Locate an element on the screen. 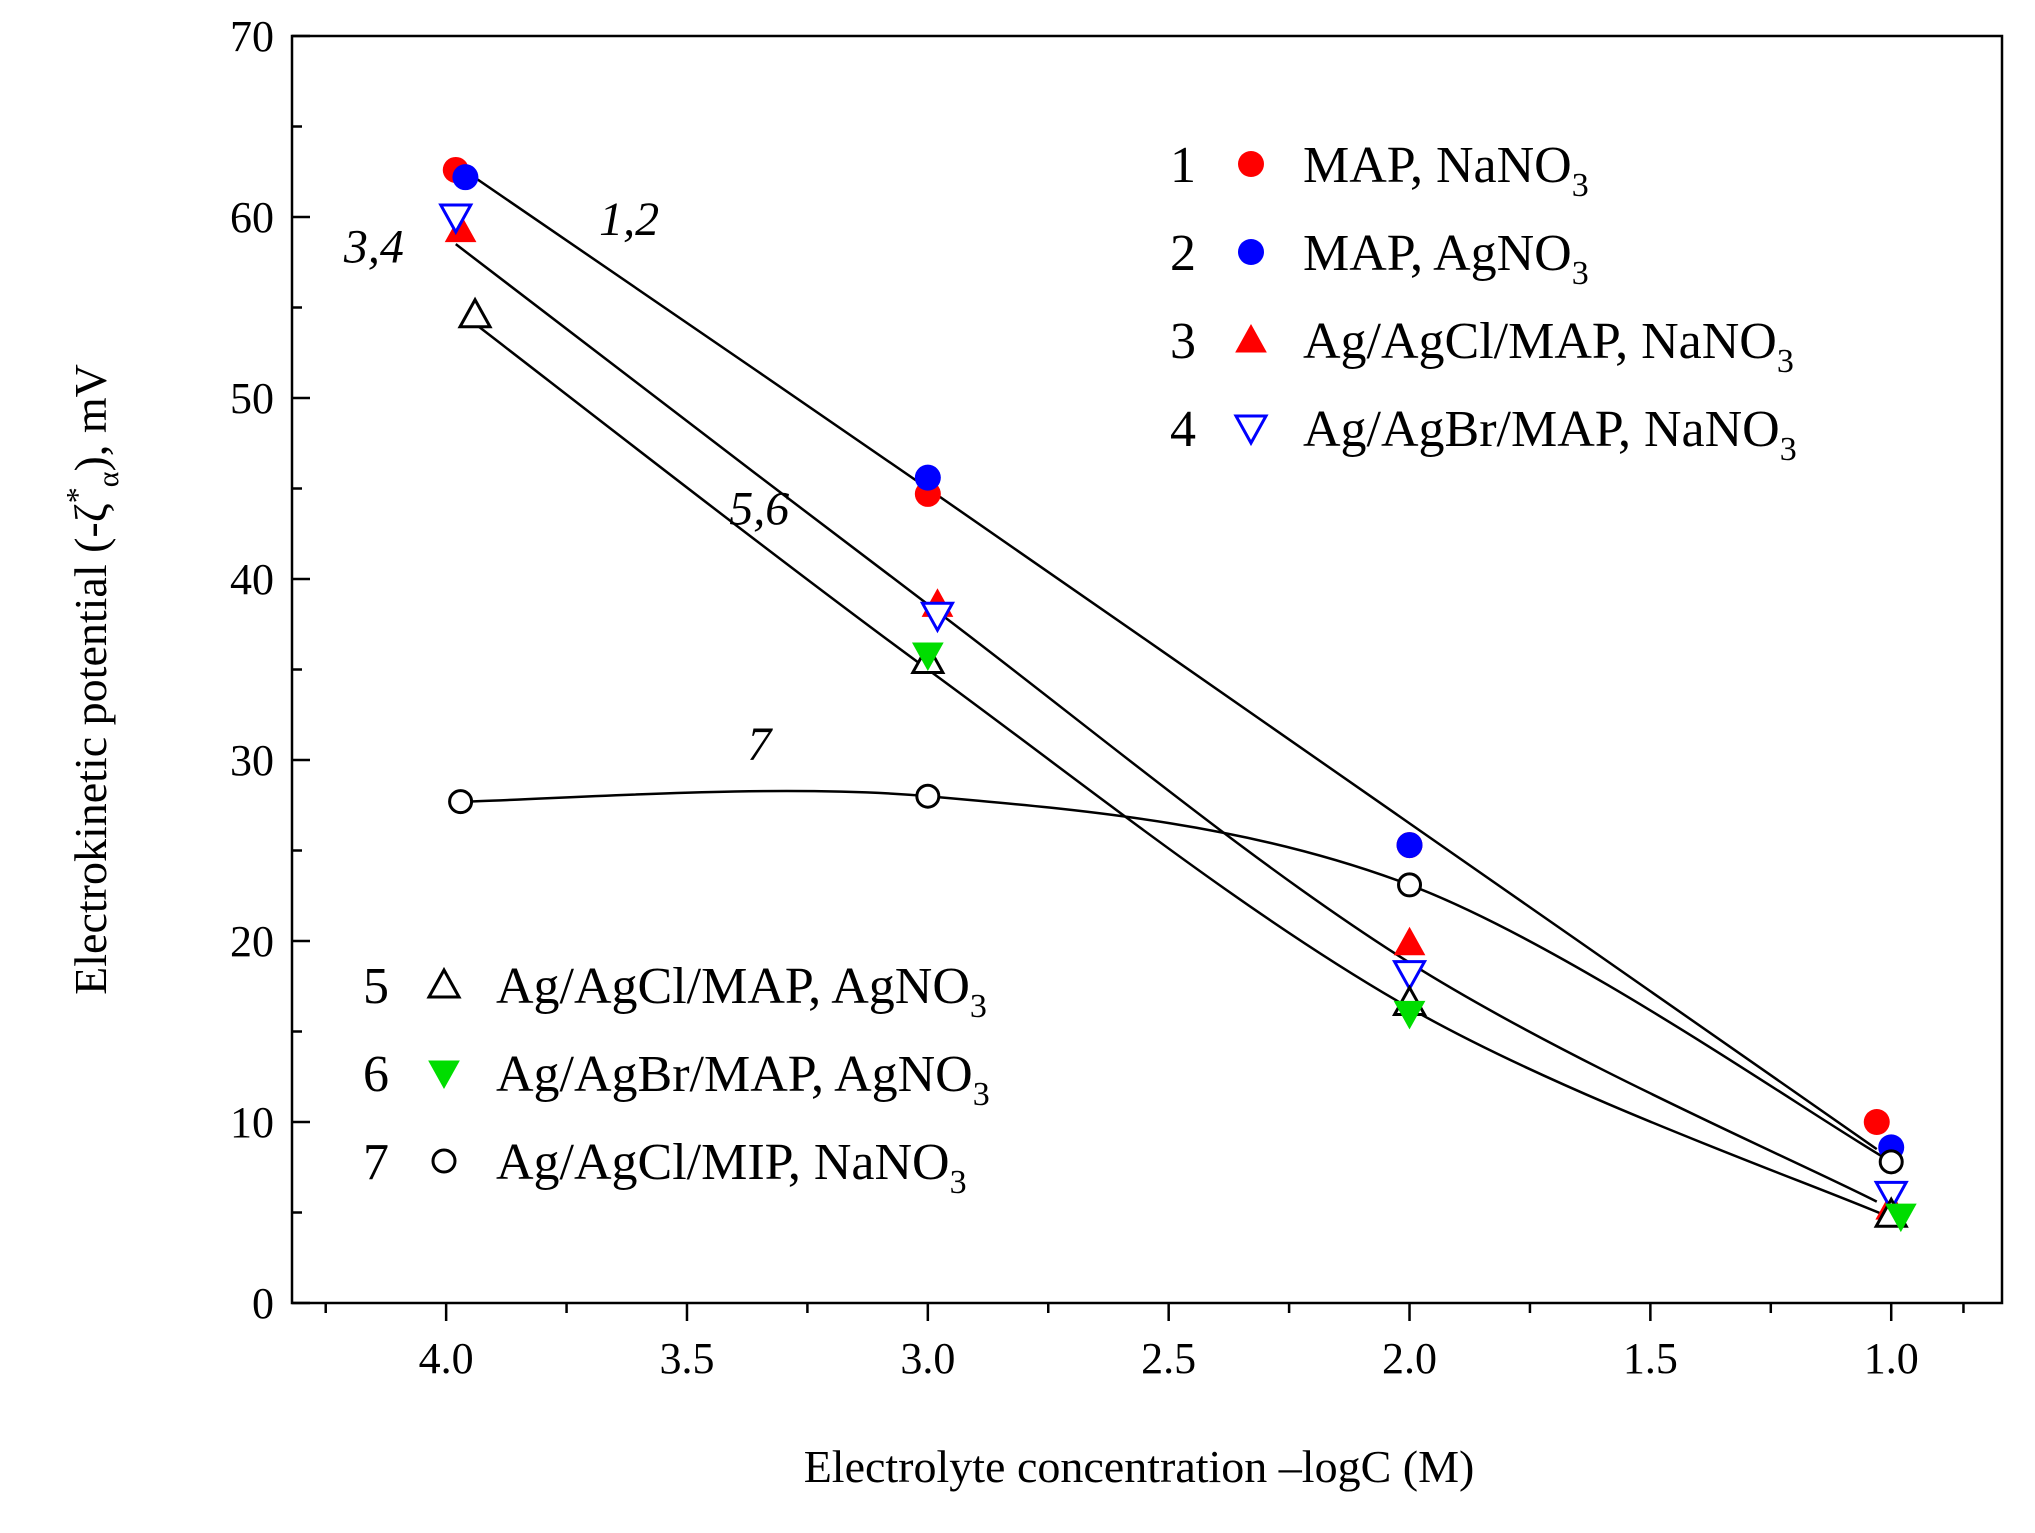 Image resolution: width=2035 pixels, height=1533 pixels. legend-label: MAP, AgNO3 is located at coordinates (1446, 258).